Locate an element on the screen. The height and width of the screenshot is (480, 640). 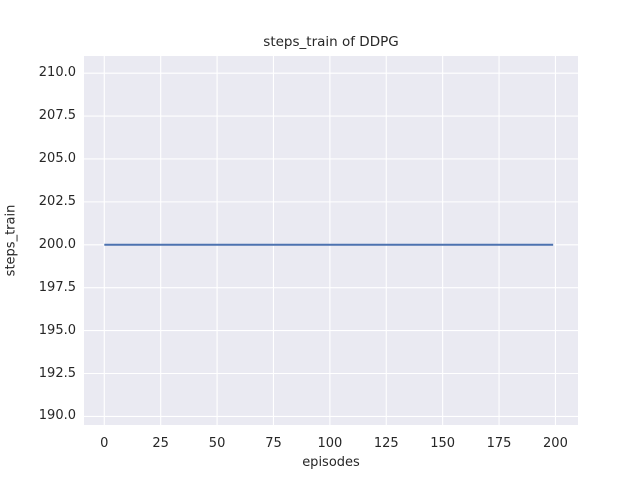
y-tick-label: 207.5 is located at coordinates (57, 116).